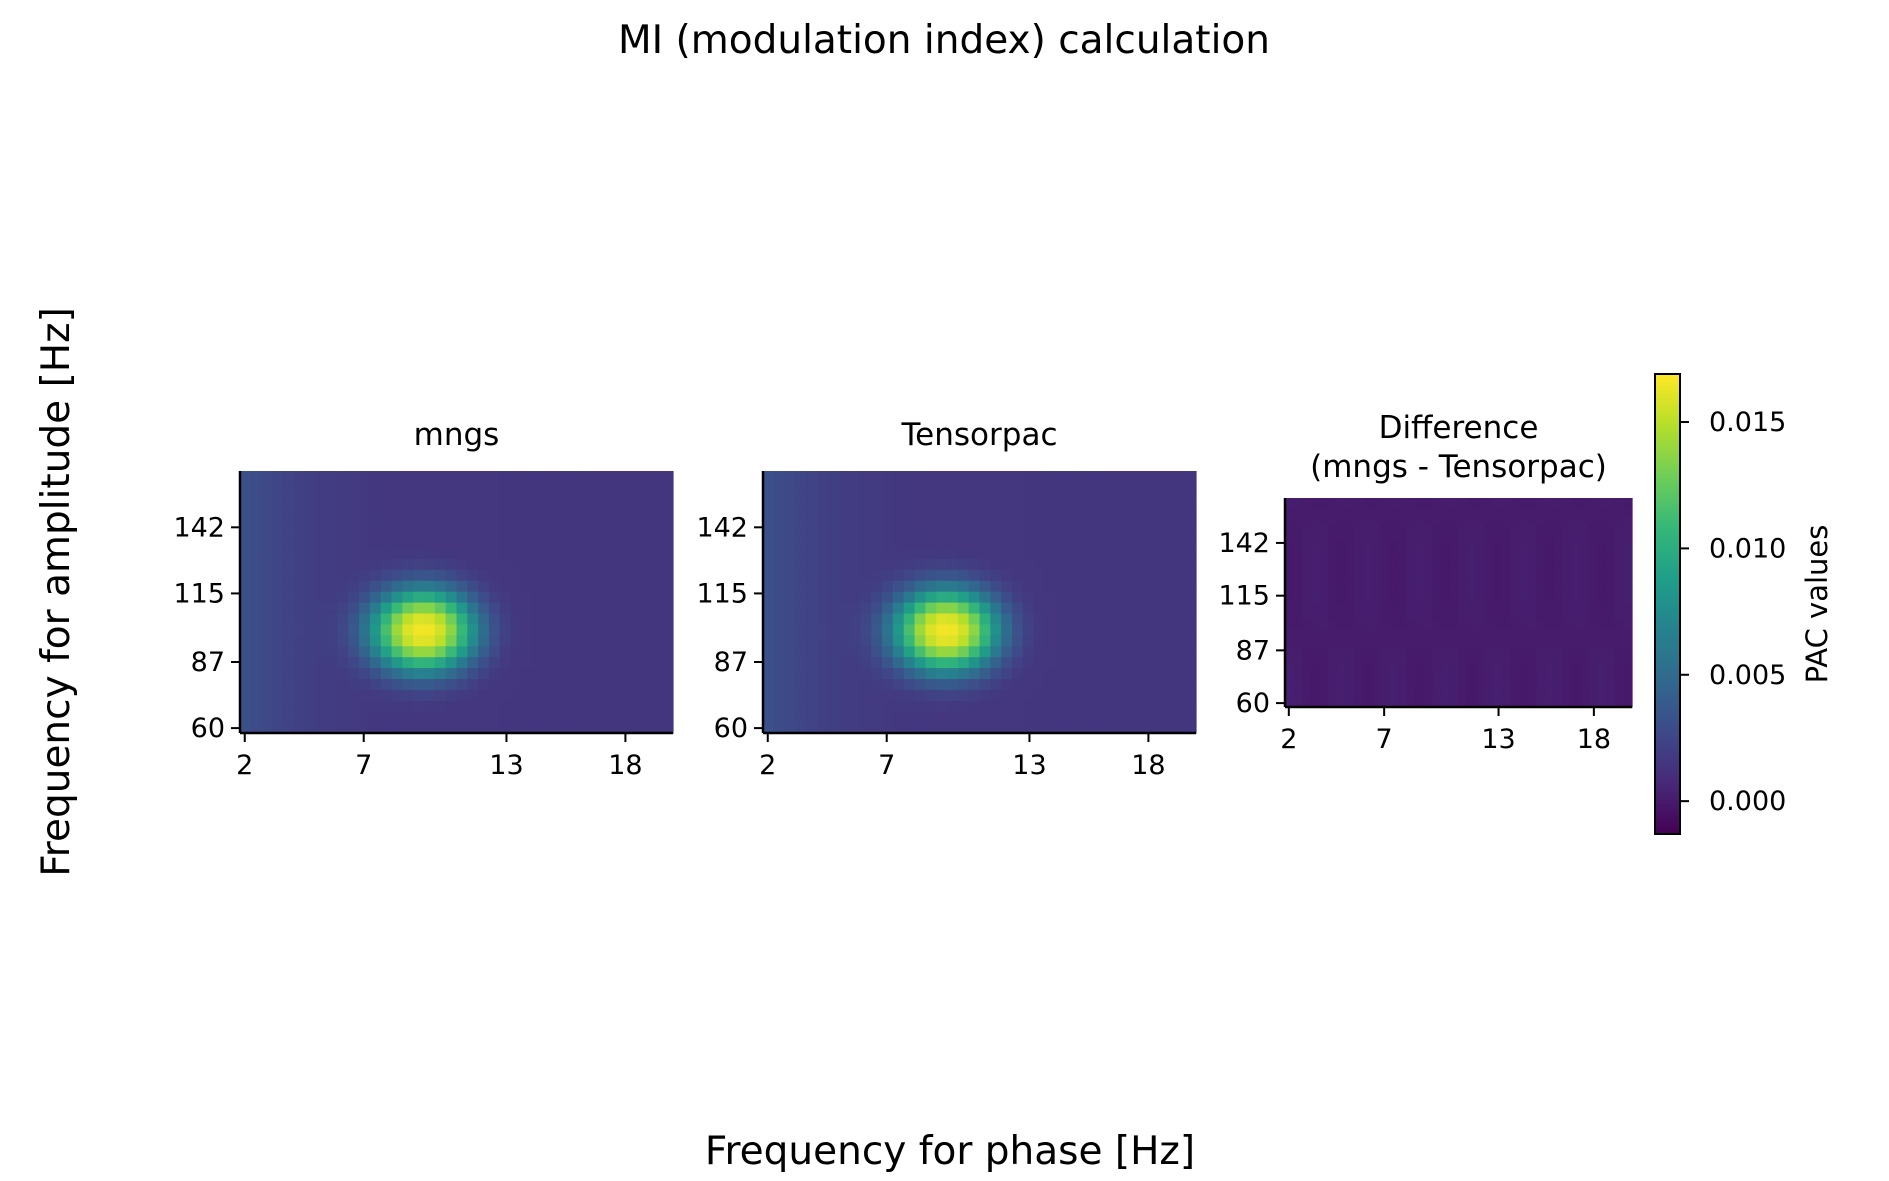 The image size is (1889, 1181). I want to click on panel-title: (mngs - Tensorpac), so click(1458, 467).